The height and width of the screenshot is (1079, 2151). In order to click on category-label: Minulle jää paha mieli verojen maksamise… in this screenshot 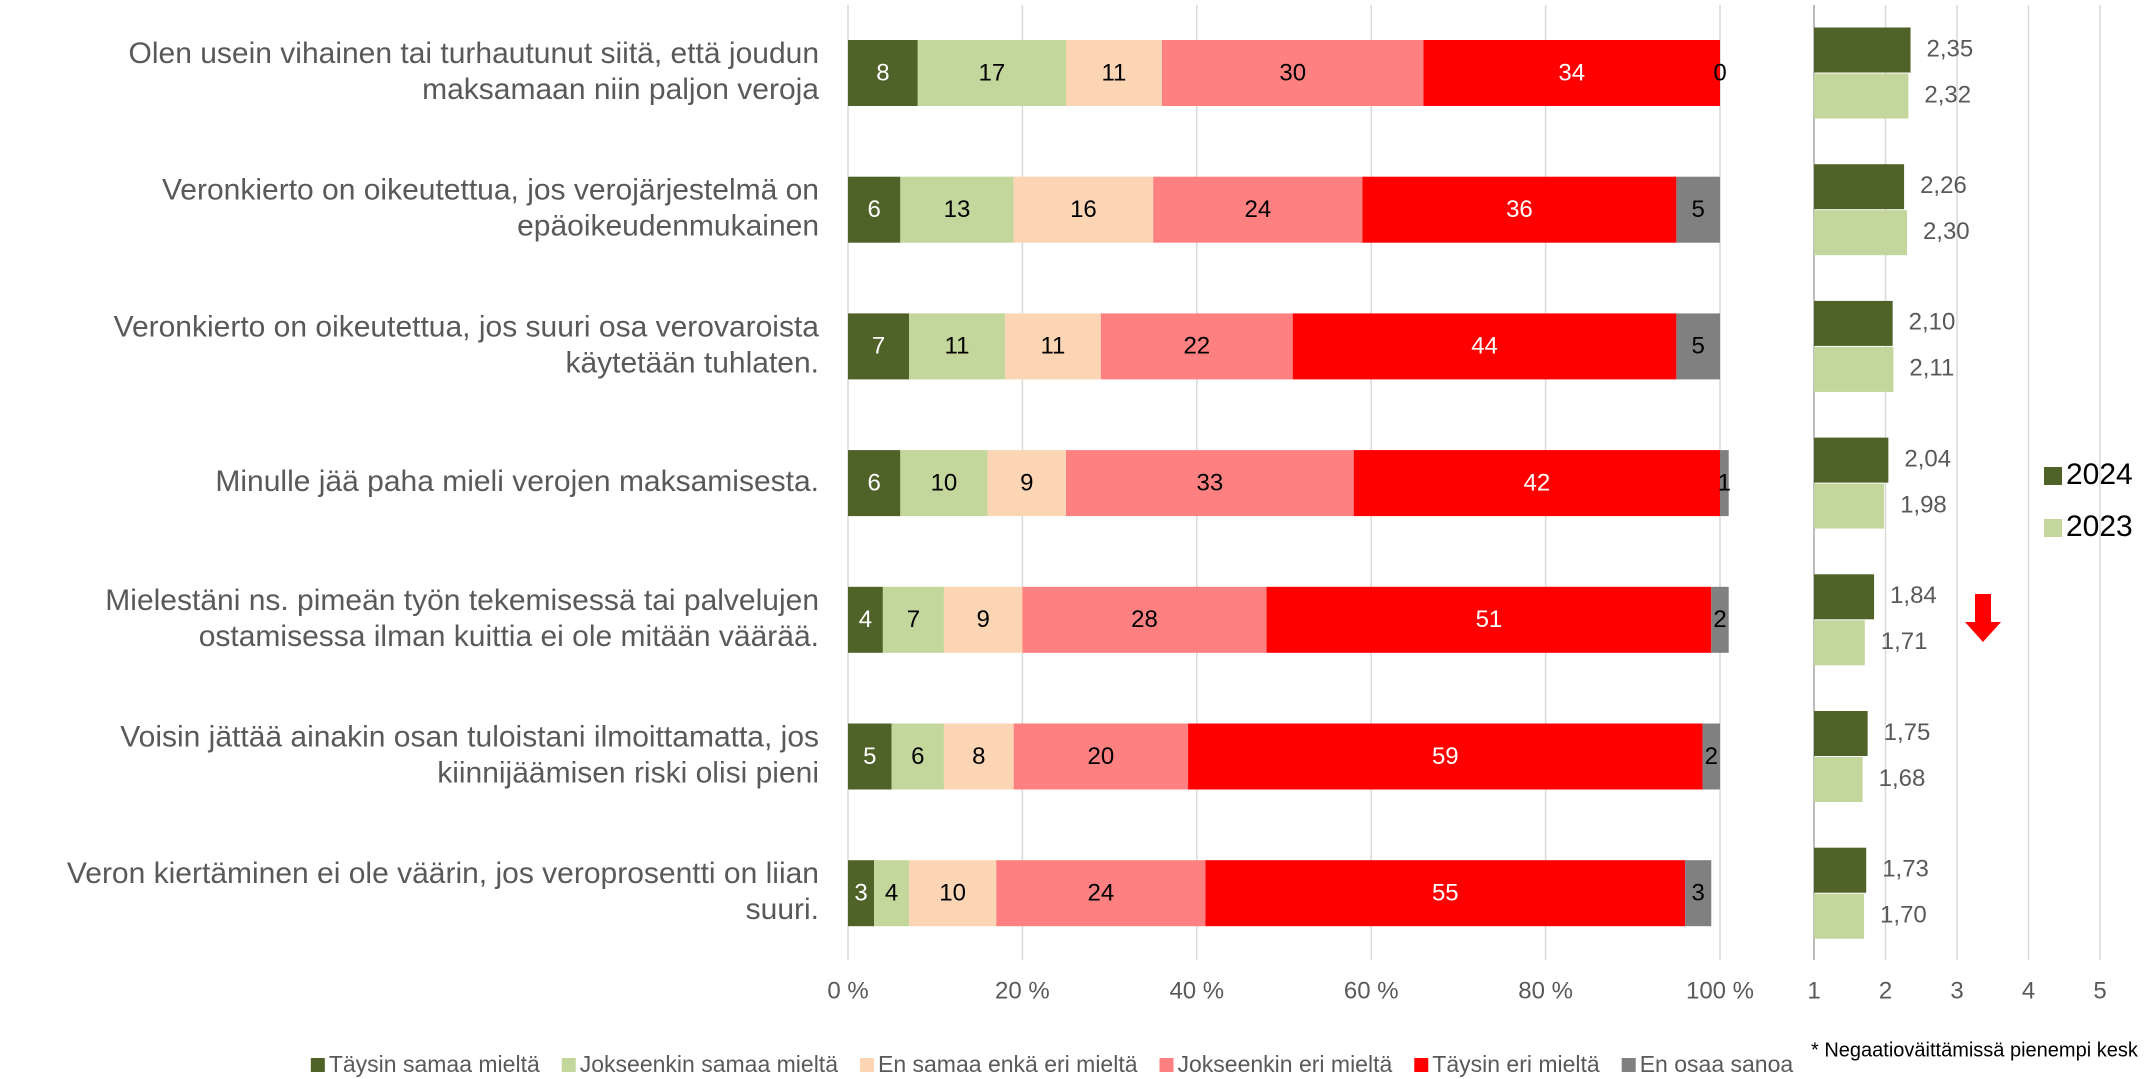, I will do `click(517, 481)`.